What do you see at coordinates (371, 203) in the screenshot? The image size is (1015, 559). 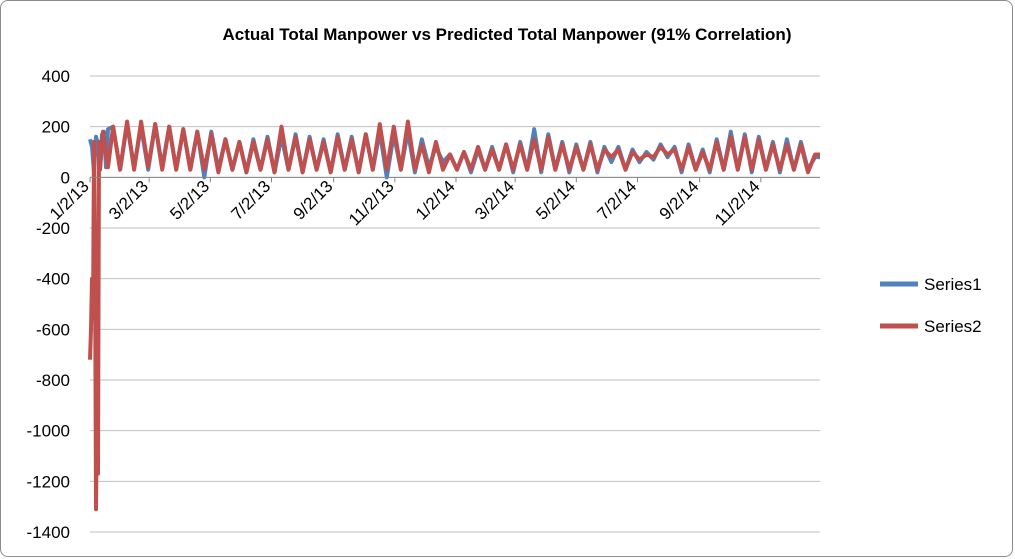 I see `x-tick-label: 11/2/13` at bounding box center [371, 203].